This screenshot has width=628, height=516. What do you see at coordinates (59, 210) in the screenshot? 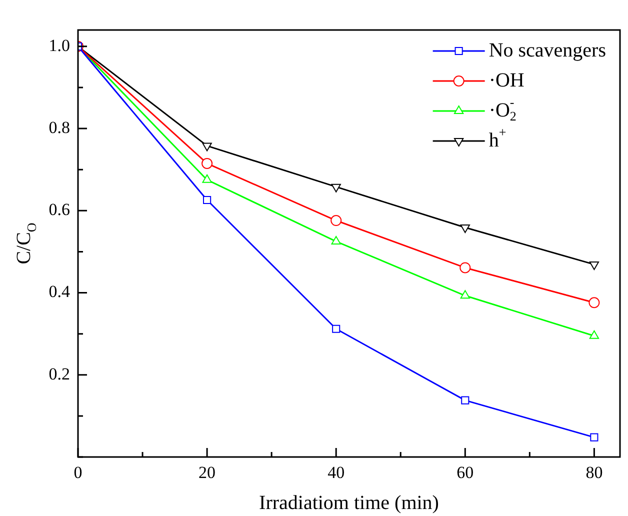
I see `y-tick-label: 0.6` at bounding box center [59, 210].